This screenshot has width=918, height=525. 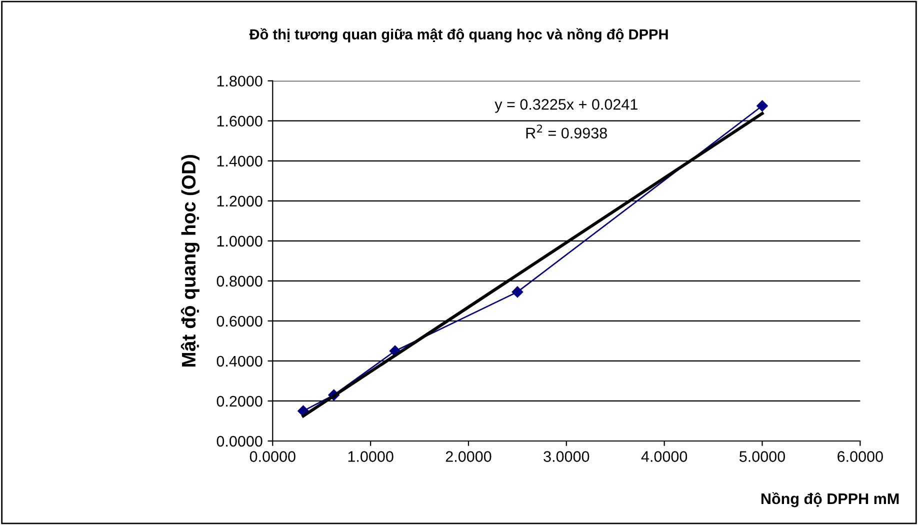 What do you see at coordinates (469, 456) in the screenshot?
I see `x-tick-label: 2.0000` at bounding box center [469, 456].